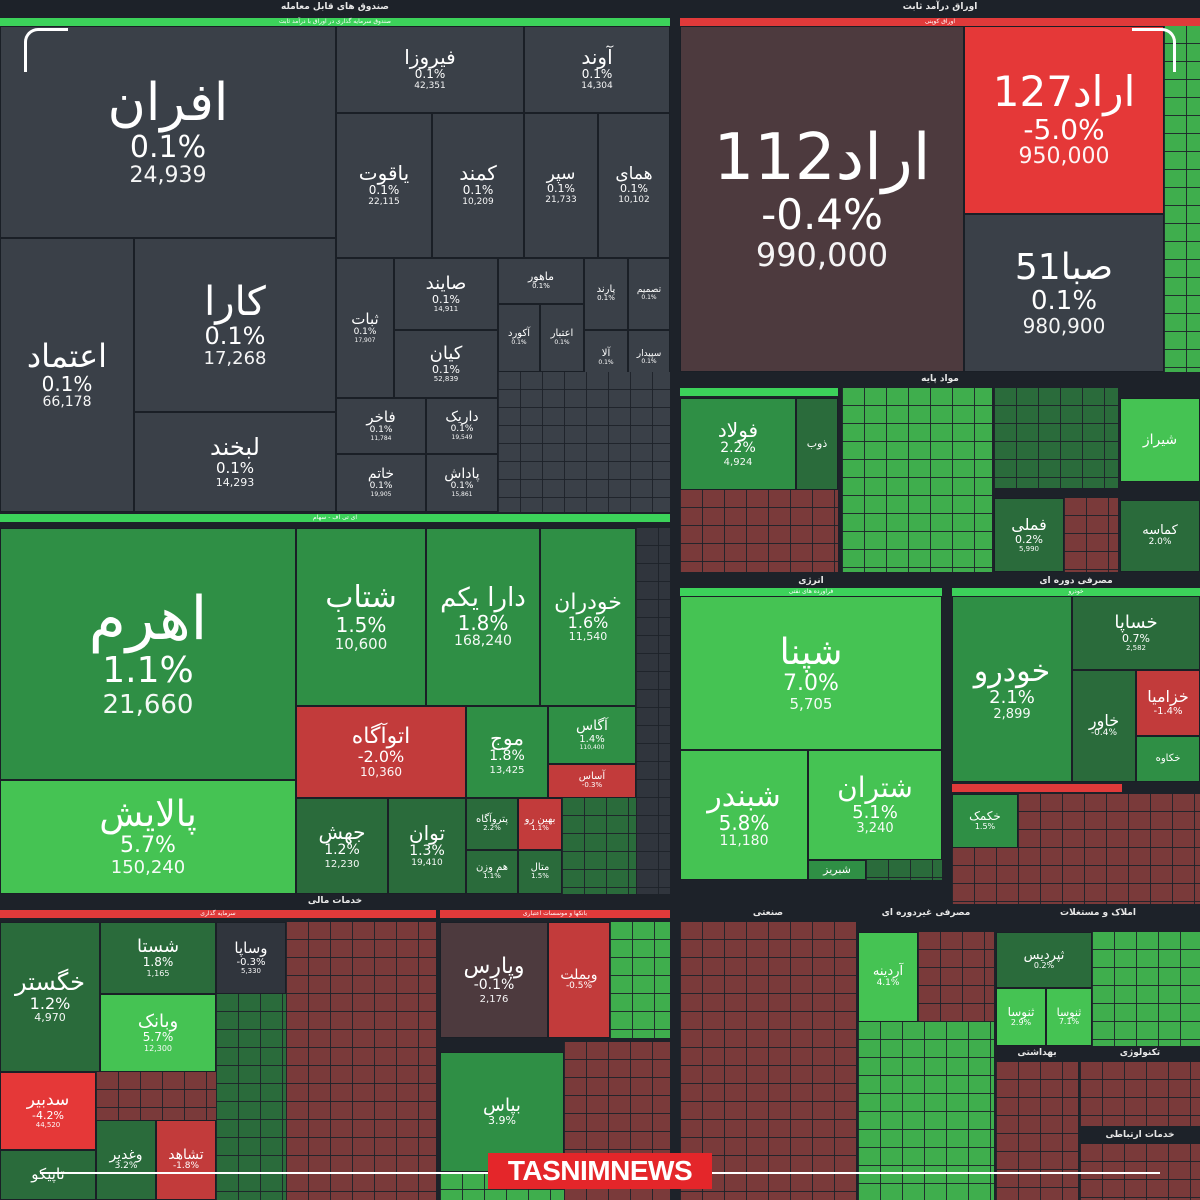  Describe the element at coordinates (640, 980) in the screenshot. I see `small-tiles-banks` at that location.